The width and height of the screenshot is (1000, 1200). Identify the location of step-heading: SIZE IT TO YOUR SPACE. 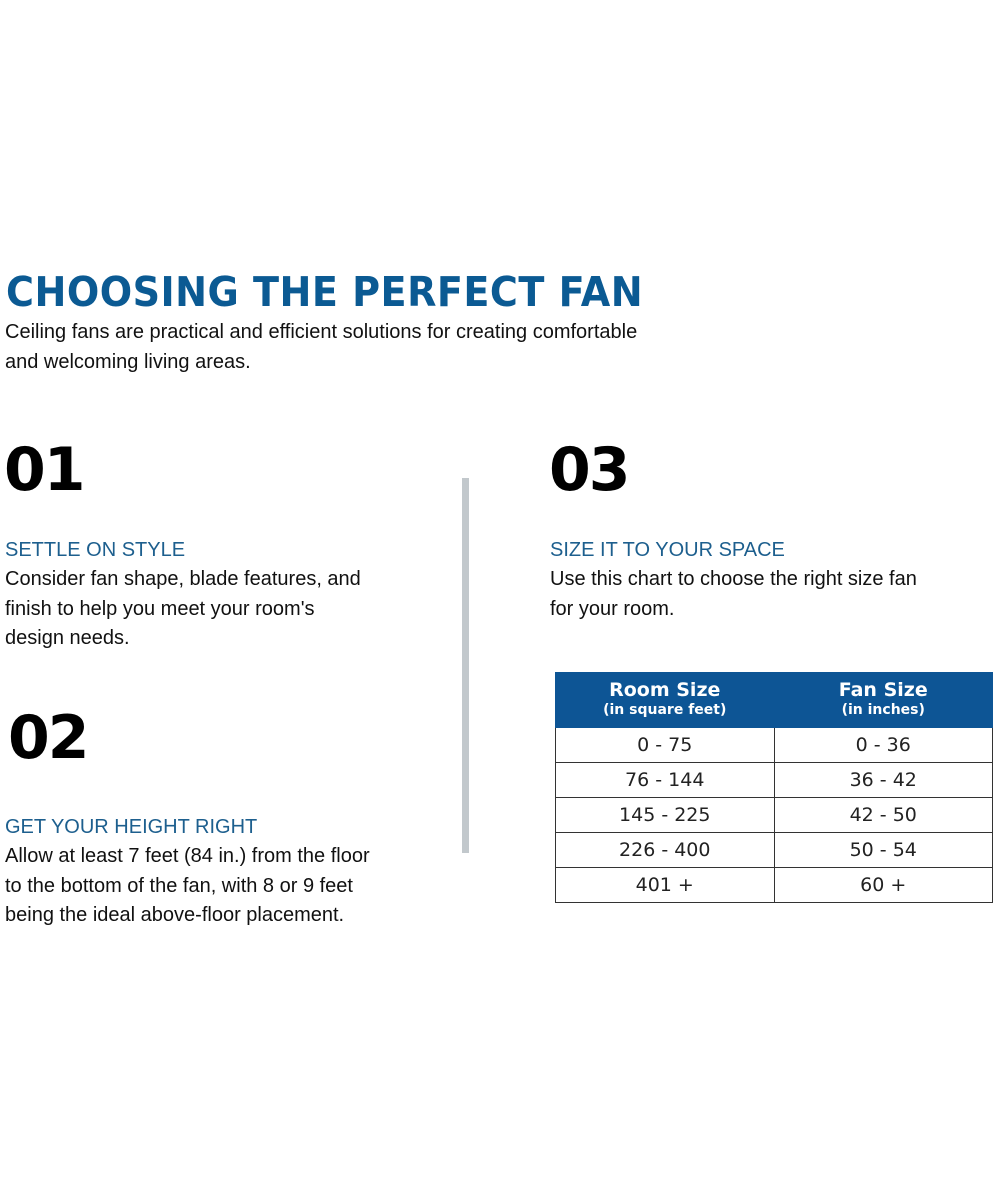
(667, 550).